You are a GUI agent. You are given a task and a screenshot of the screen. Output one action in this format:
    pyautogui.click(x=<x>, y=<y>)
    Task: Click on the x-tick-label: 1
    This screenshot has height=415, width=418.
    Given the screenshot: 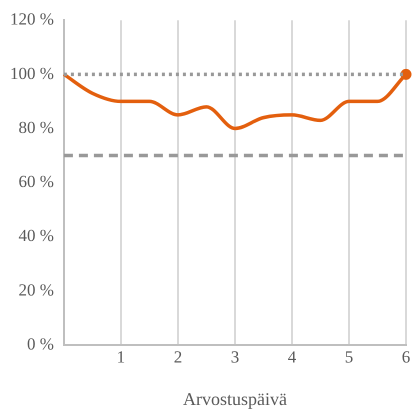 What is the action you would take?
    pyautogui.click(x=121, y=357)
    